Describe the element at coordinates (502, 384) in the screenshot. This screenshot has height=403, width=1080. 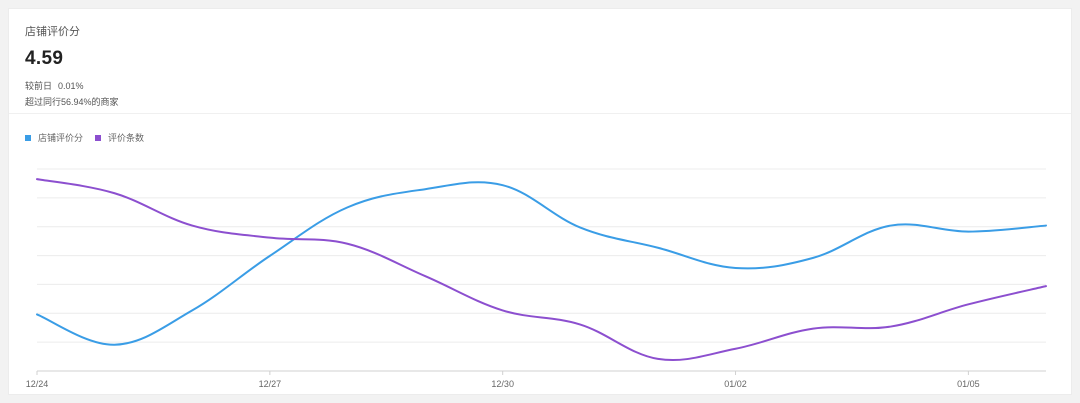
I see `x-tick-label: 12/30` at that location.